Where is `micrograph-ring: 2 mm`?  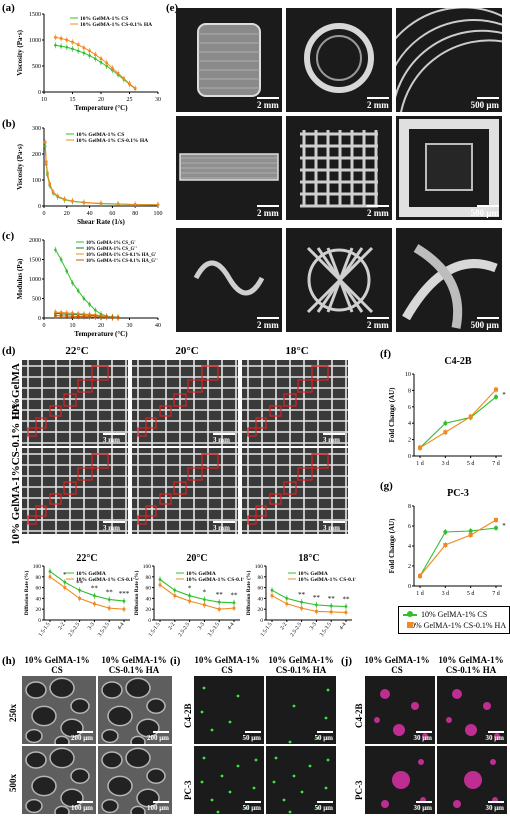
micrograph-ring: 2 mm is located at coordinates (339, 60).